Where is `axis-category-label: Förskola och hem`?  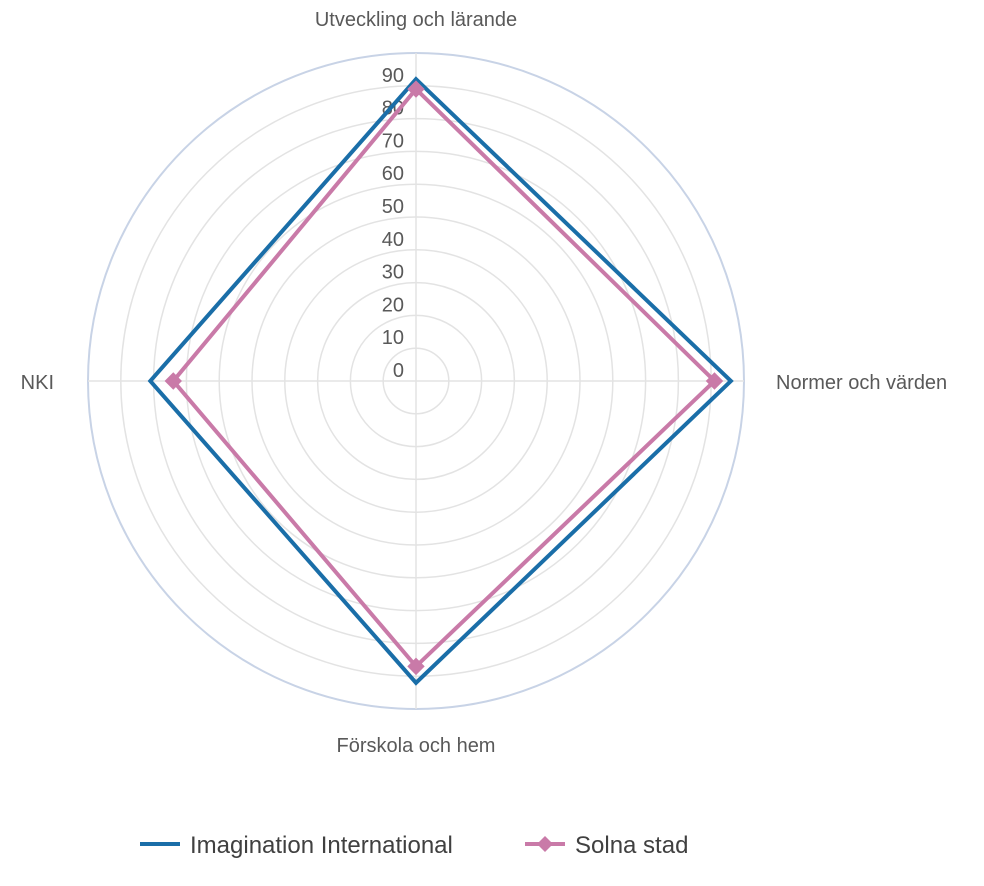
axis-category-label: Förskola och hem is located at coordinates (416, 746).